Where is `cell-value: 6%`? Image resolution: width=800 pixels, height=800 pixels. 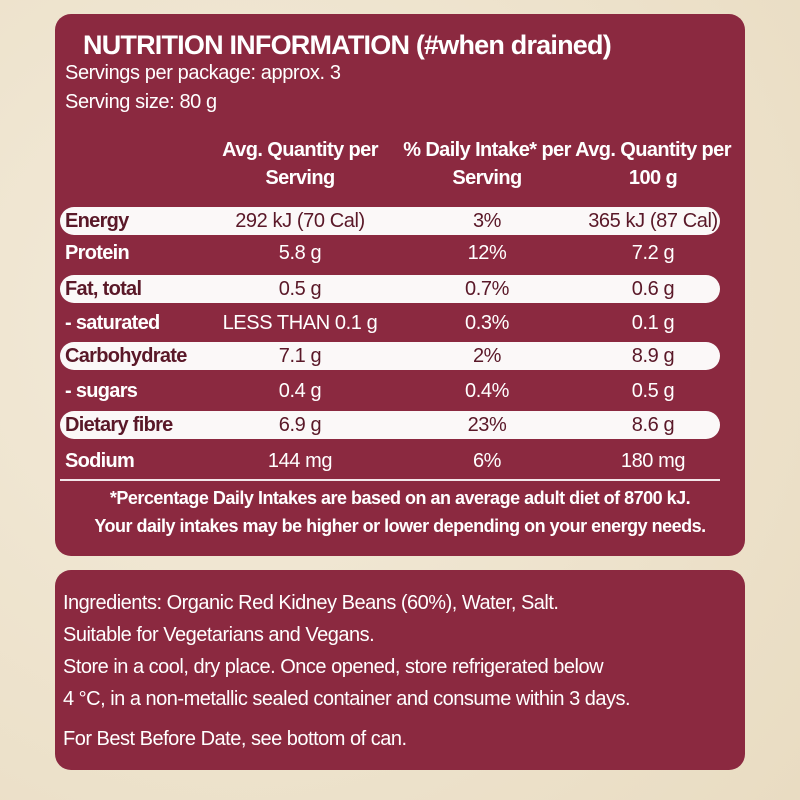 cell-value: 6% is located at coordinates (487, 461).